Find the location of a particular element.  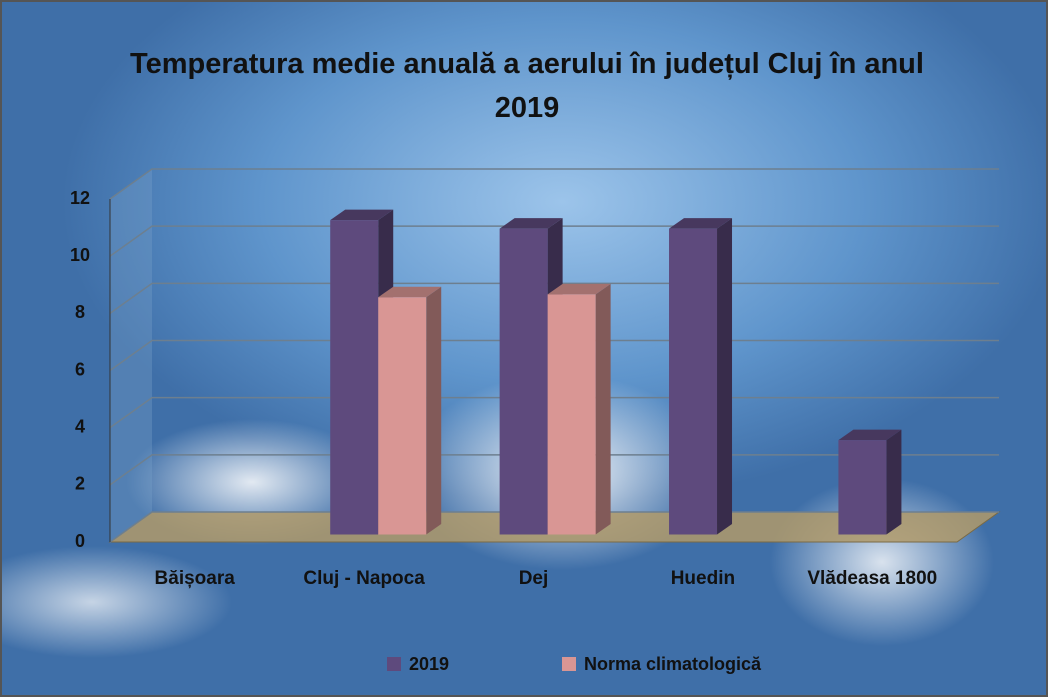

y-tick-label: 8 is located at coordinates (80, 312).